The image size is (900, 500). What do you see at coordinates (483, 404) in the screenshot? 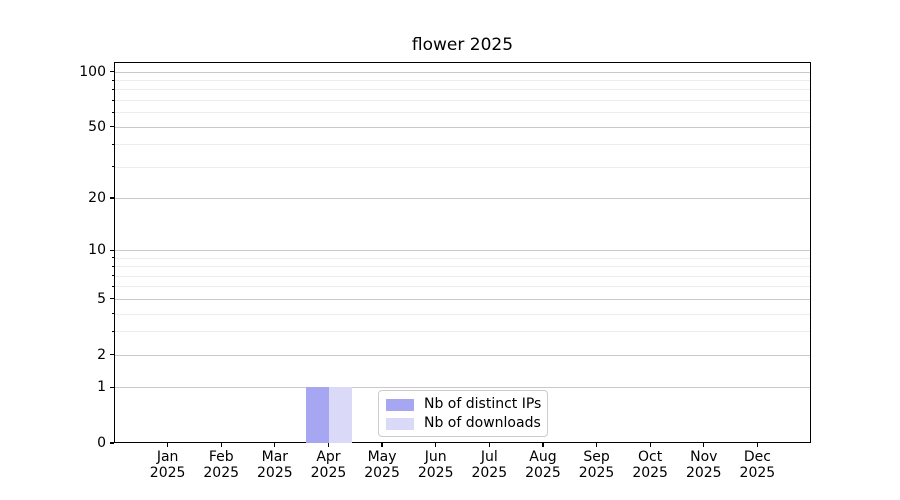
I see `legend-label: Nb of distinct IPs` at bounding box center [483, 404].